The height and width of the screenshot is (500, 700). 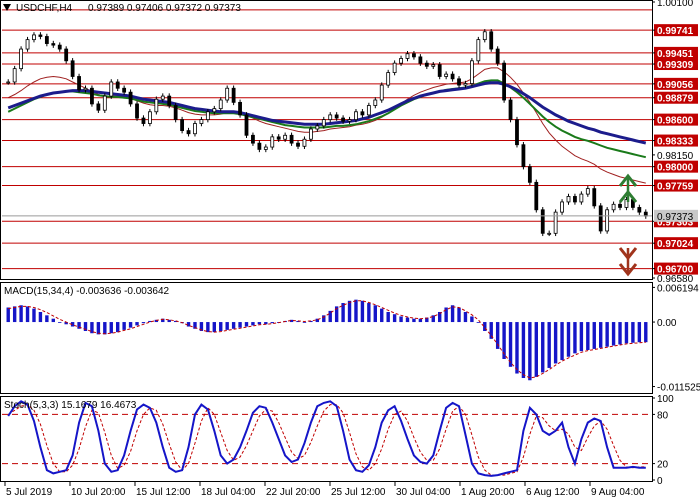 I want to click on stoch-signal-line, so click(x=326, y=440).